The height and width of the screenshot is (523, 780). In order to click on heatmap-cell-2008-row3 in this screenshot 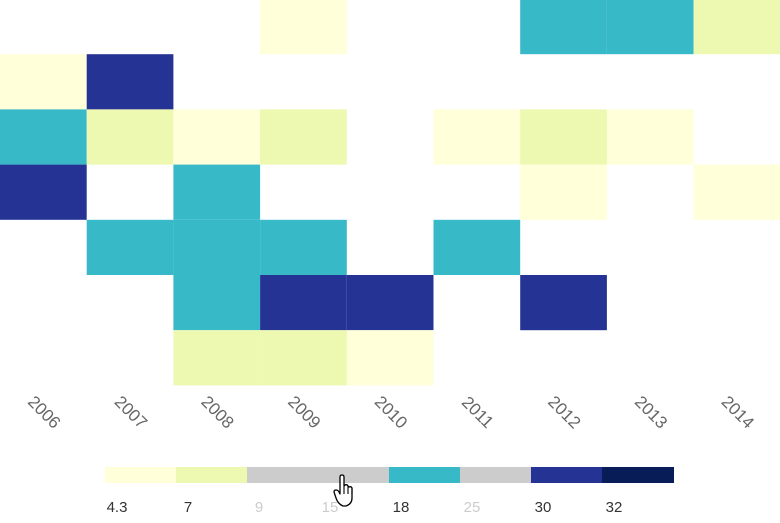, I will do `click(217, 192)`.